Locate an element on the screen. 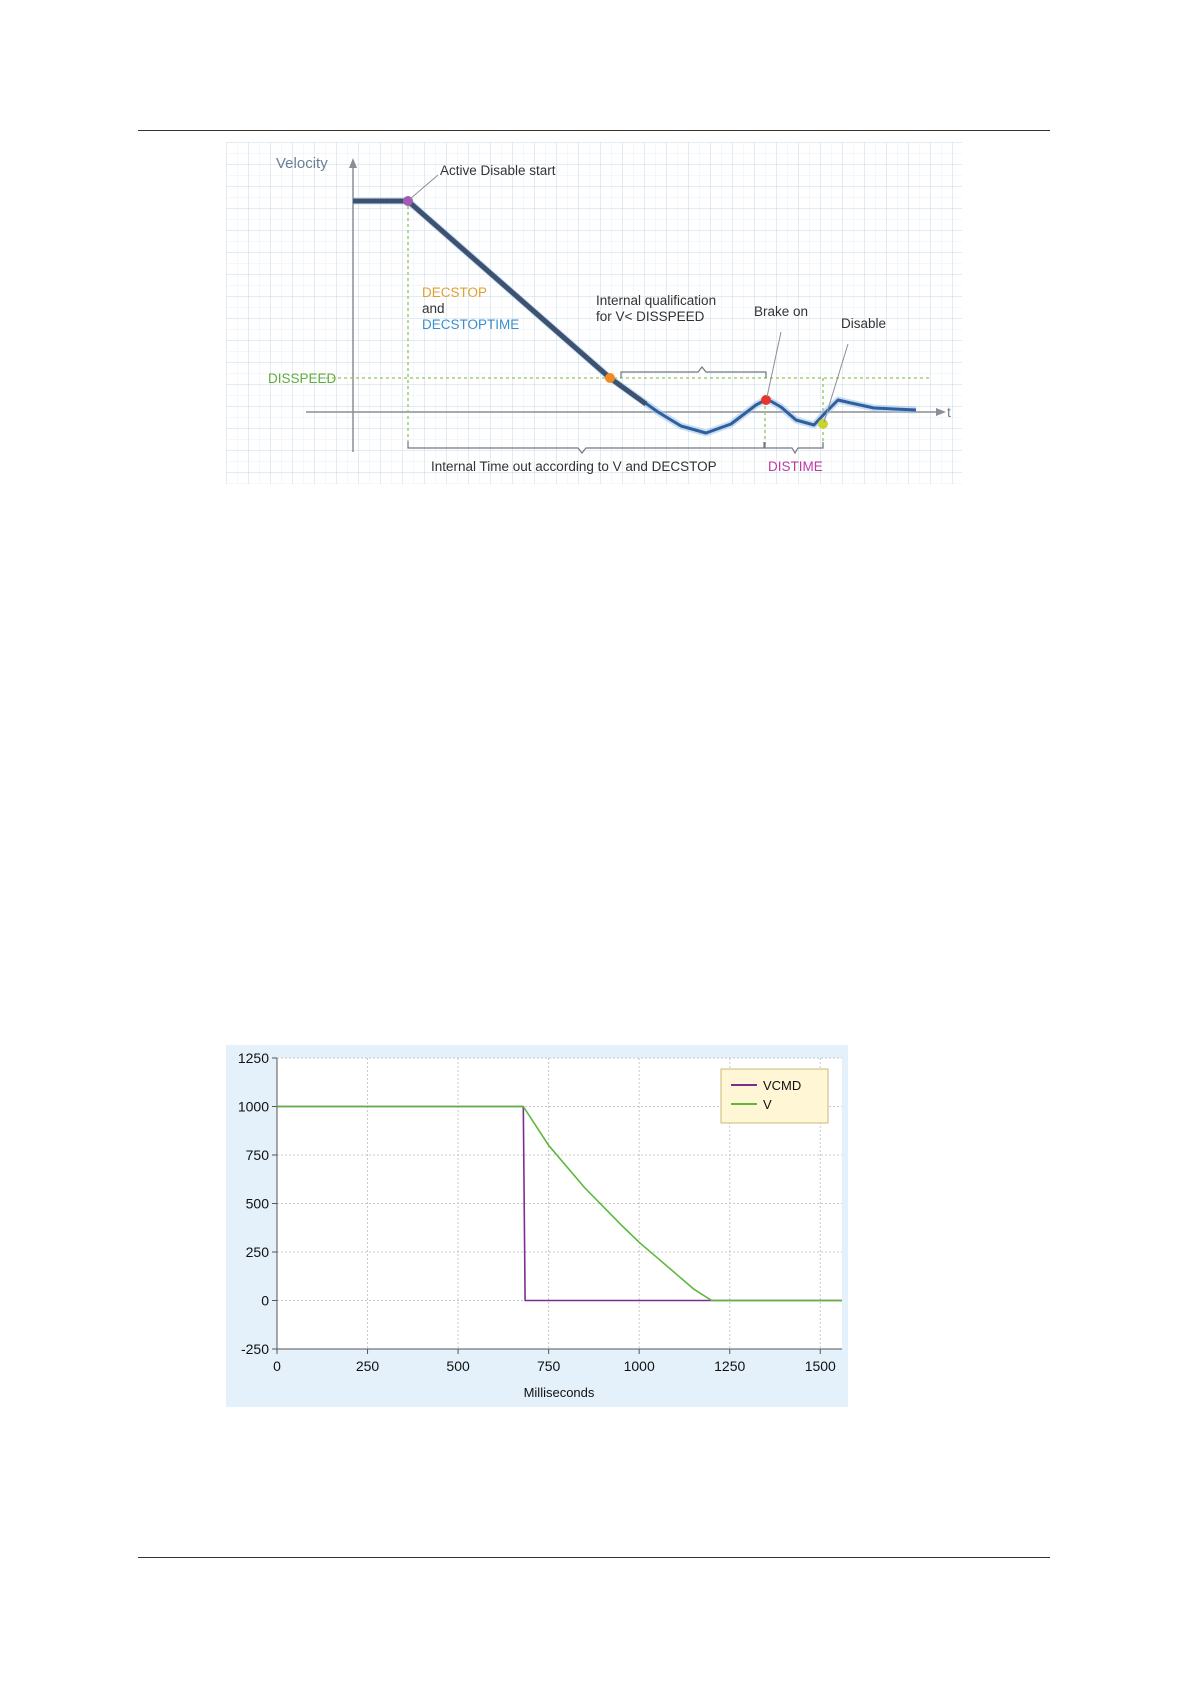 This screenshot has height=1684, width=1190. and-label: and is located at coordinates (433, 308).